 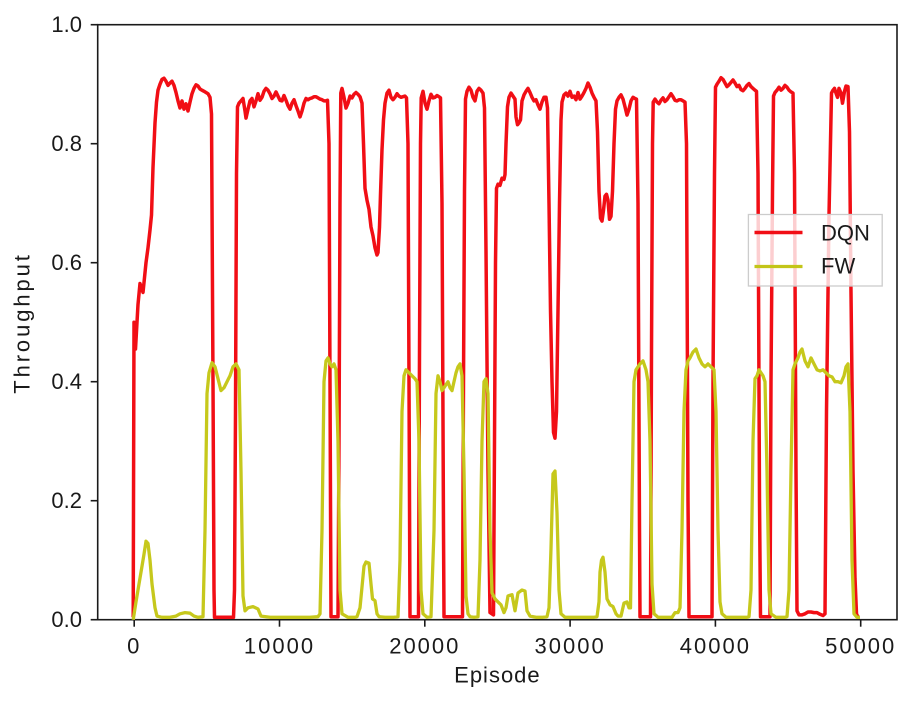 What do you see at coordinates (66, 500) in the screenshot?
I see `svg-text: 0.2` at bounding box center [66, 500].